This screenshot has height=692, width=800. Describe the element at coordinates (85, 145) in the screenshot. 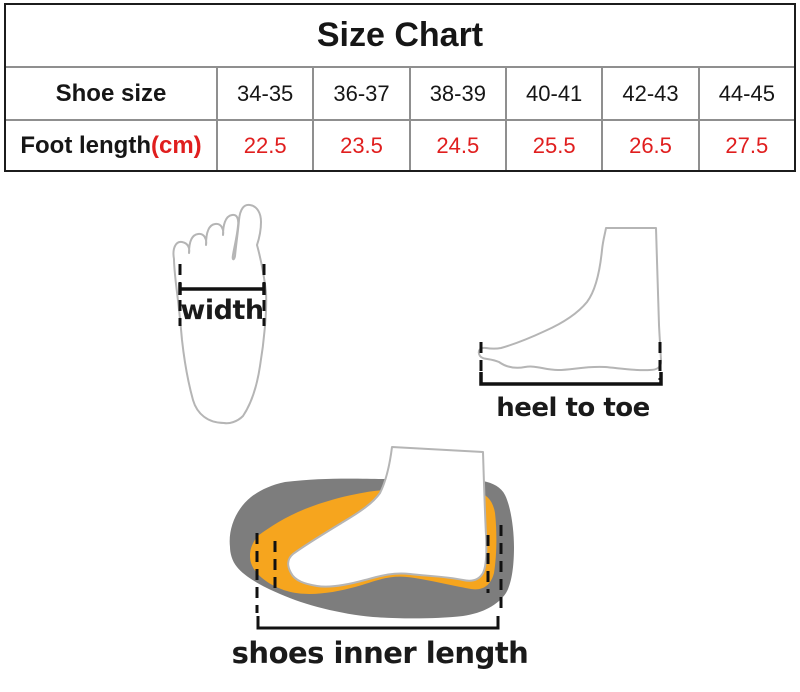

I see `foot-length-label: Foot length` at that location.